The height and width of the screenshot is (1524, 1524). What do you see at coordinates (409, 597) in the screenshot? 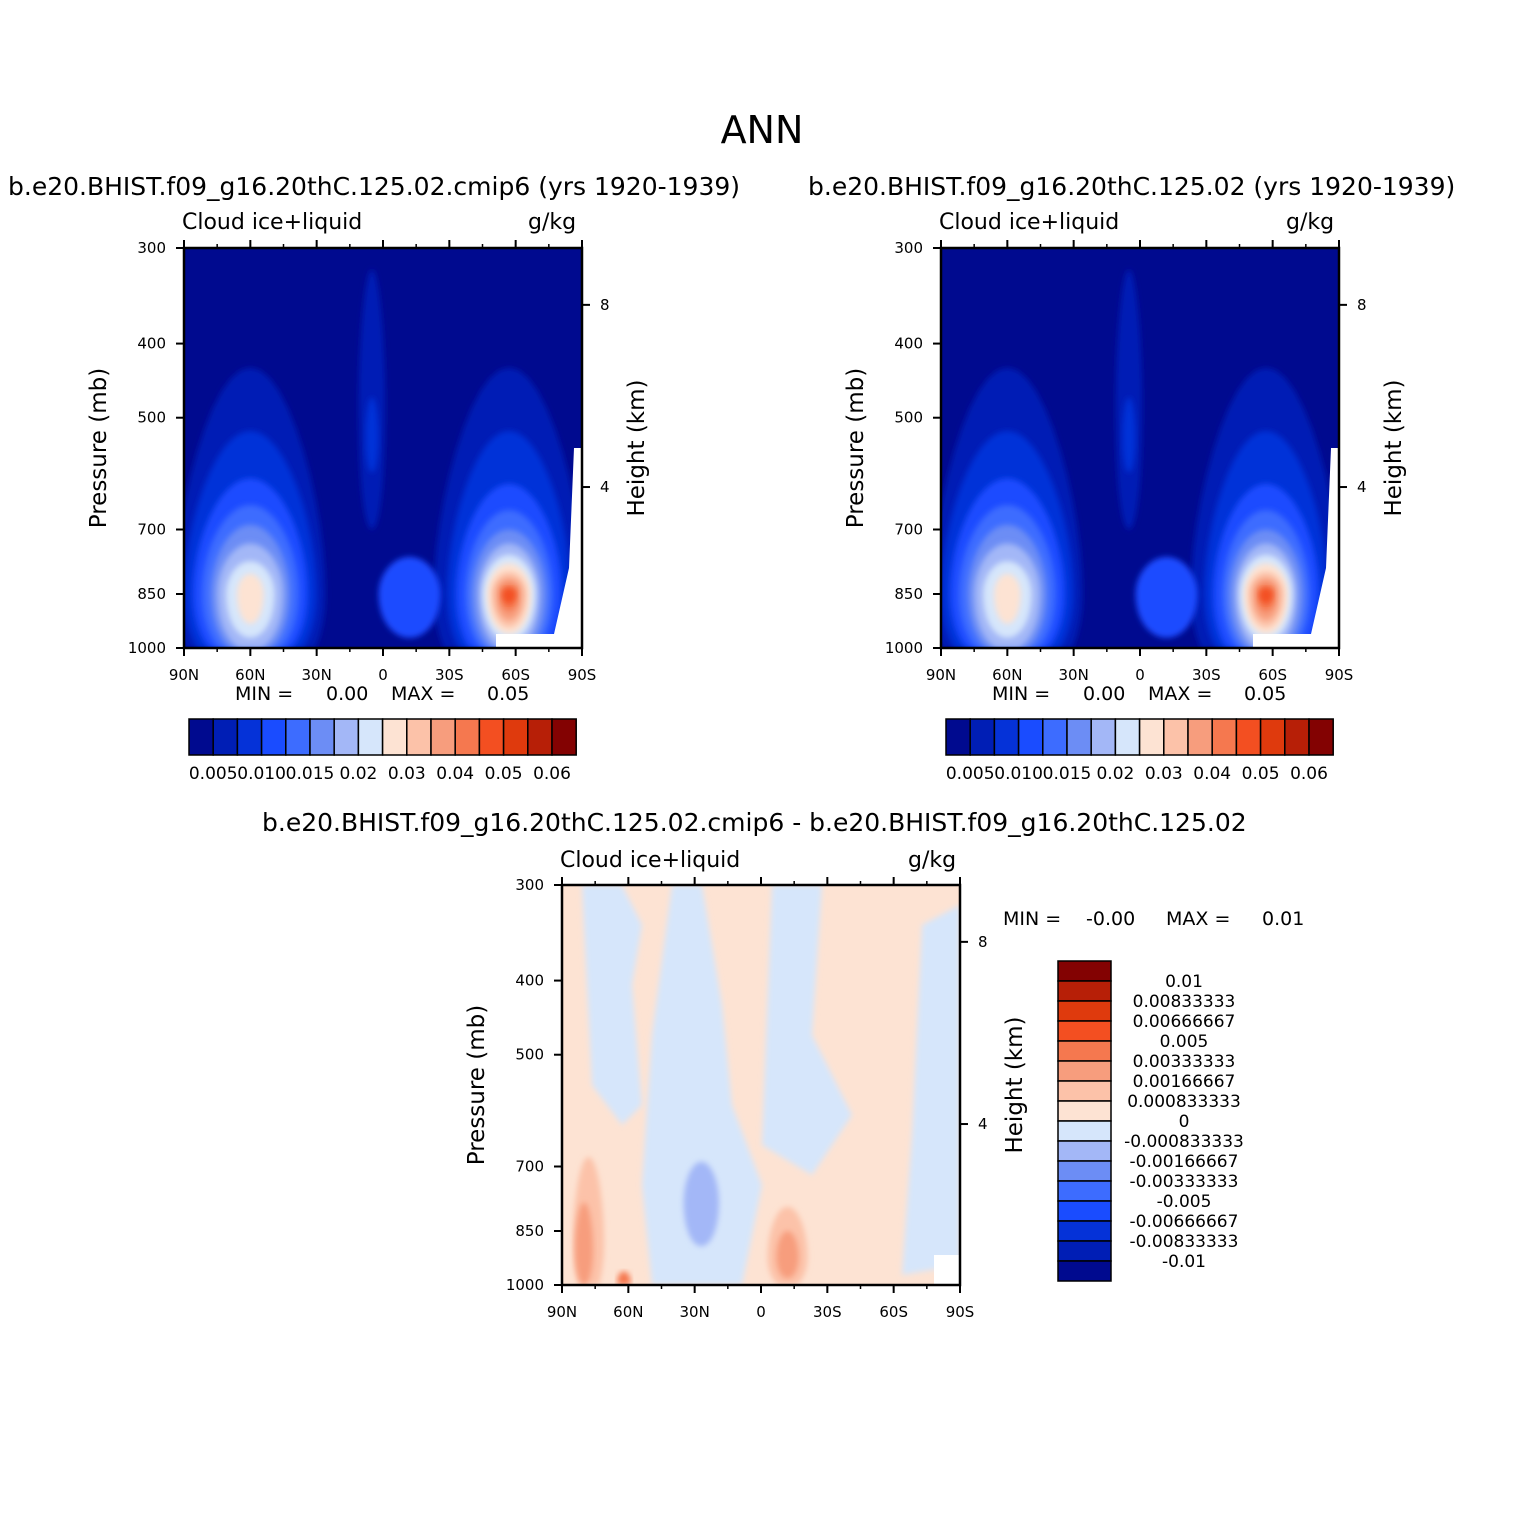
I see `contour-equatorial` at bounding box center [409, 597].